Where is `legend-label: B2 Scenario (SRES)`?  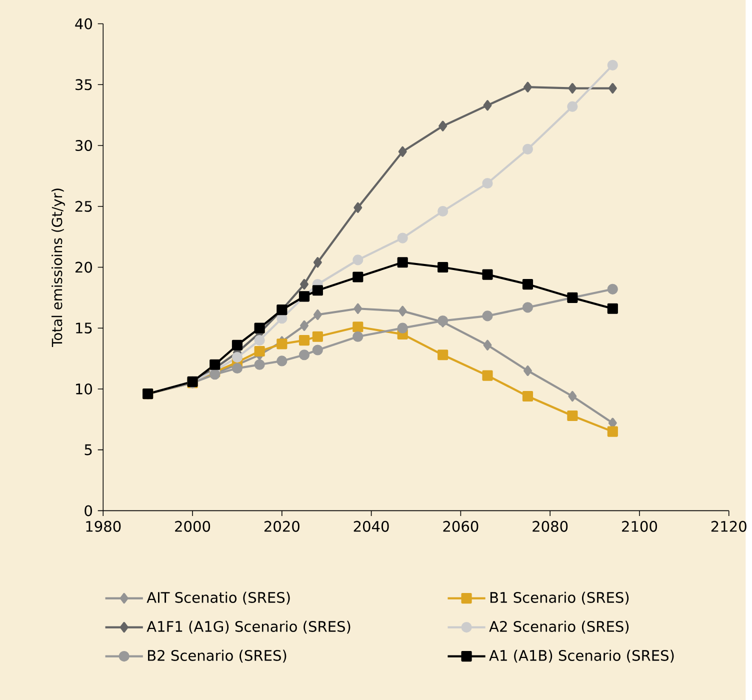
legend-label: B2 Scenario (SRES) is located at coordinates (217, 656).